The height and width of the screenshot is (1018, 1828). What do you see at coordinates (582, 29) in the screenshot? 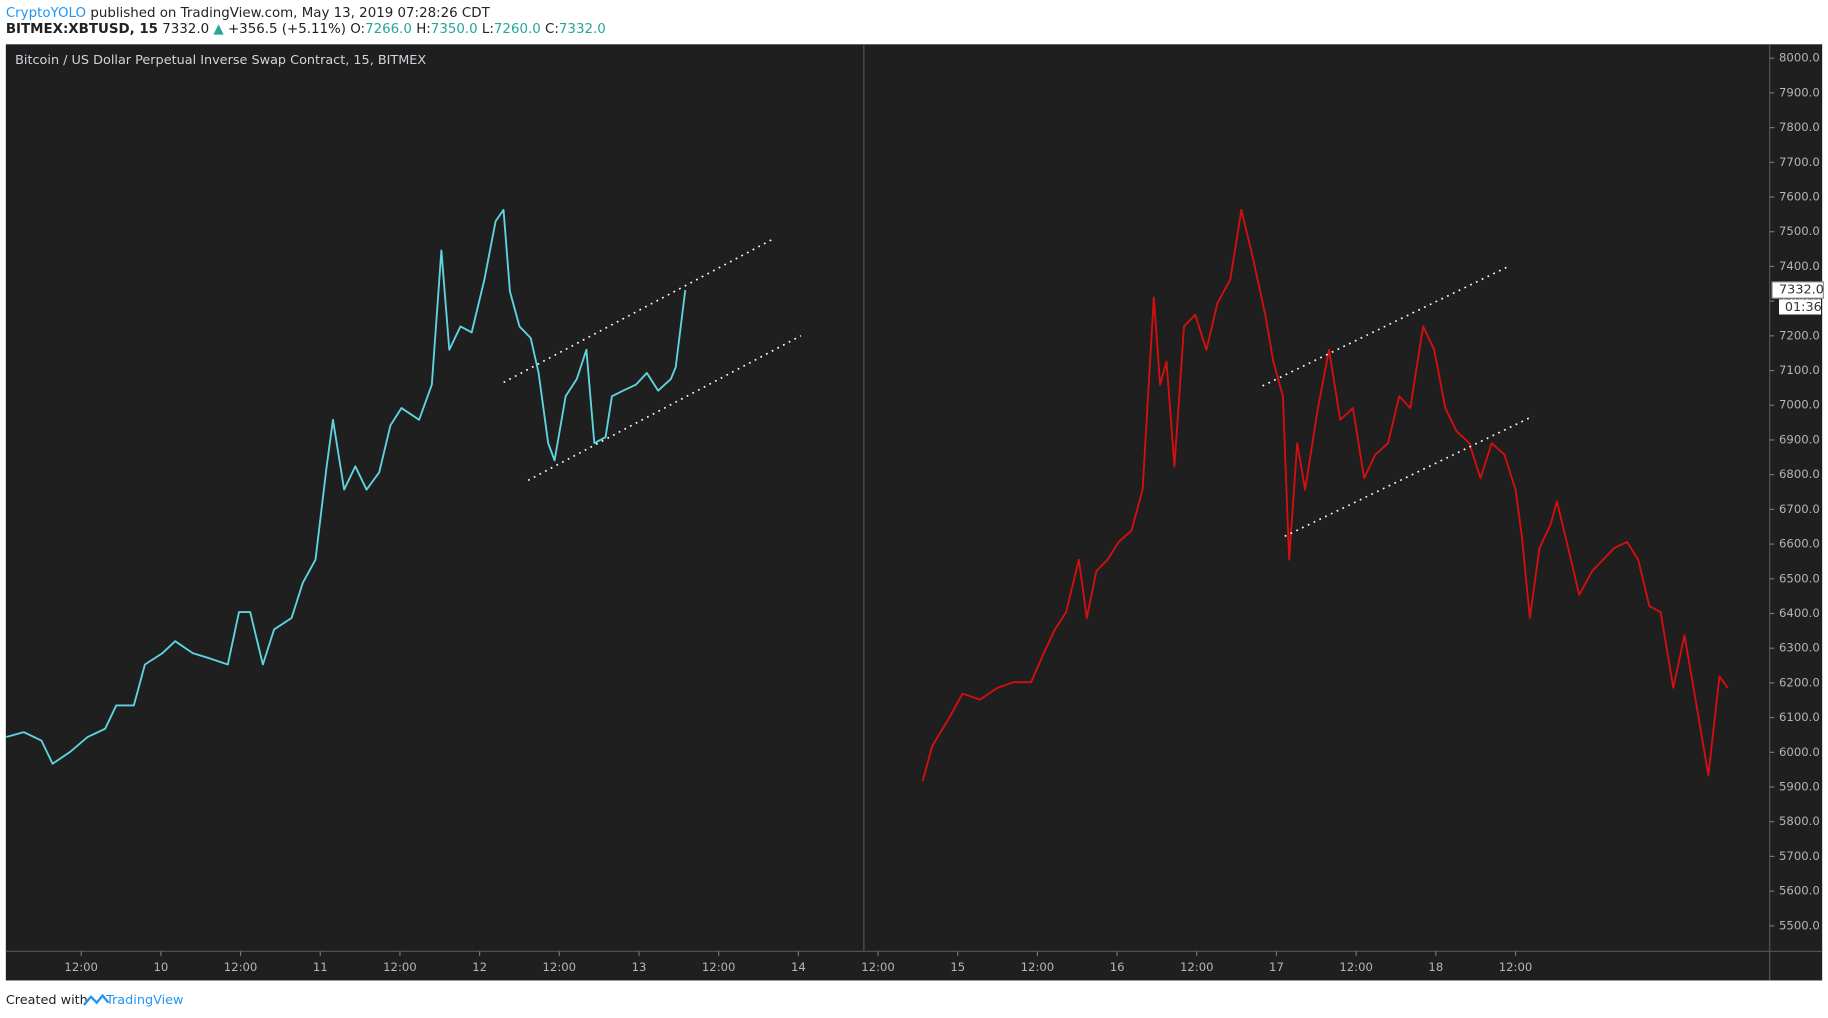
I see `close: 7332.0` at bounding box center [582, 29].